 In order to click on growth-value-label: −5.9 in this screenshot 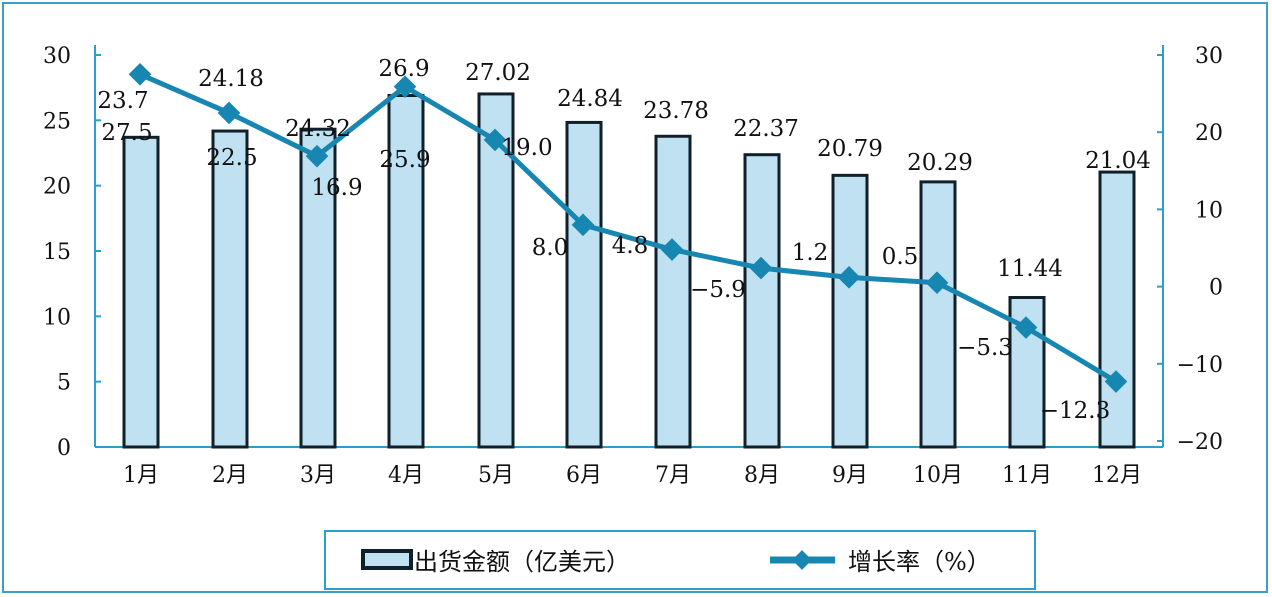, I will do `click(718, 290)`.